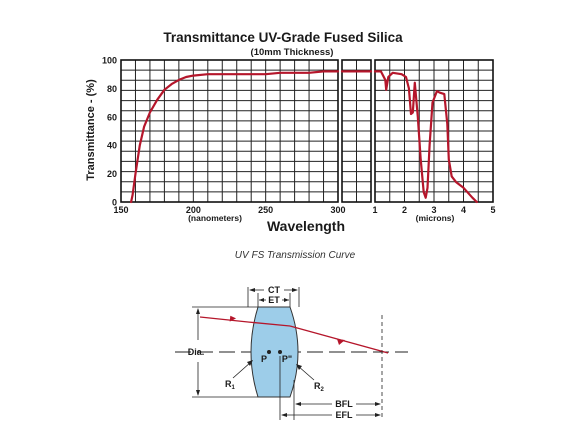 This screenshot has width=583, height=434. Describe the element at coordinates (261, 300) in the screenshot. I see `et-arrowhead-left` at that location.